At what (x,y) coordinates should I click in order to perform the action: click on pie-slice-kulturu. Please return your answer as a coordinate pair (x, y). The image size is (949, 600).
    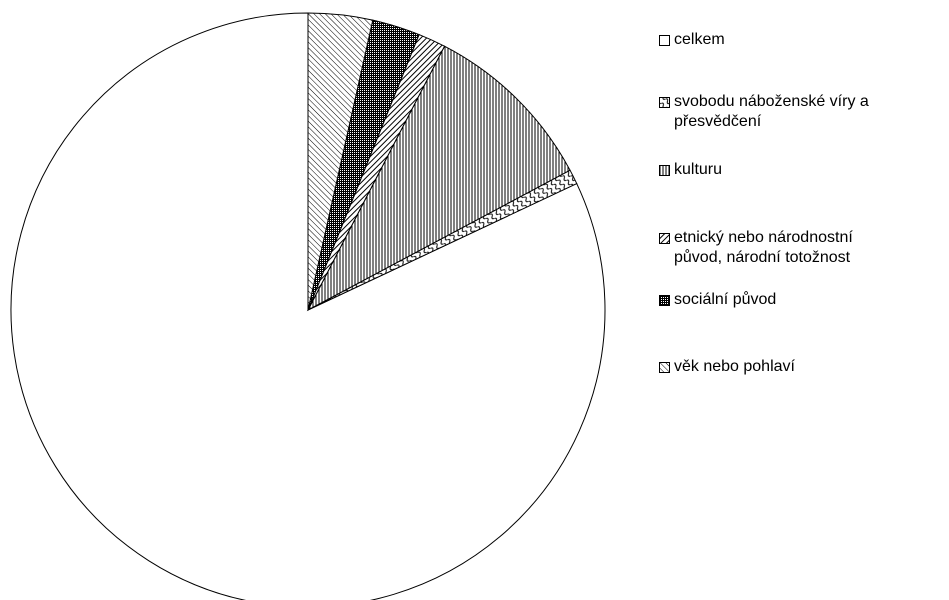
    Looking at the image, I should click on (438, 178).